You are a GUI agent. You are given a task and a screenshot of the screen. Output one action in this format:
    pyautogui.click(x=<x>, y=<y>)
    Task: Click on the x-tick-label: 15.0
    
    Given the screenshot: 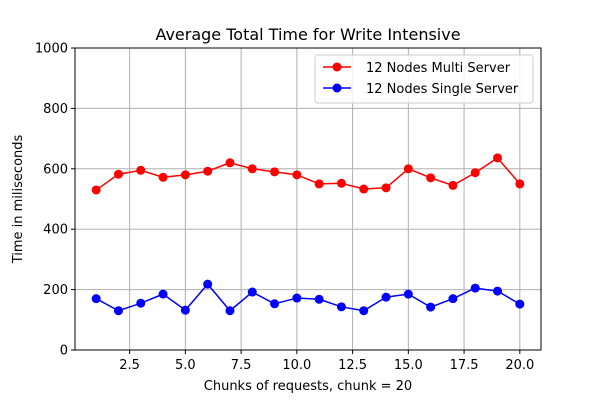 What is the action you would take?
    pyautogui.click(x=408, y=365)
    